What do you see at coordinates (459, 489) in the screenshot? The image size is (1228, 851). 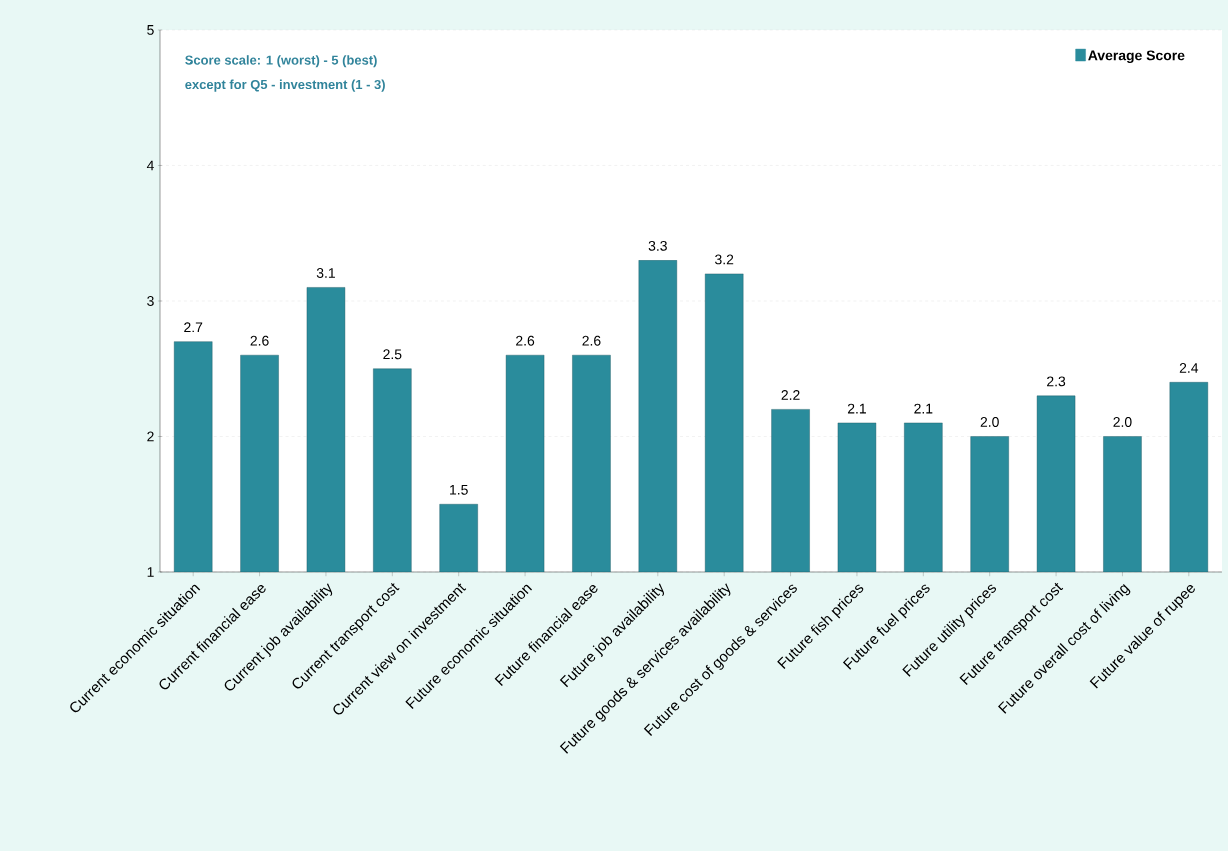 I see `data-label: 1.5` at bounding box center [459, 489].